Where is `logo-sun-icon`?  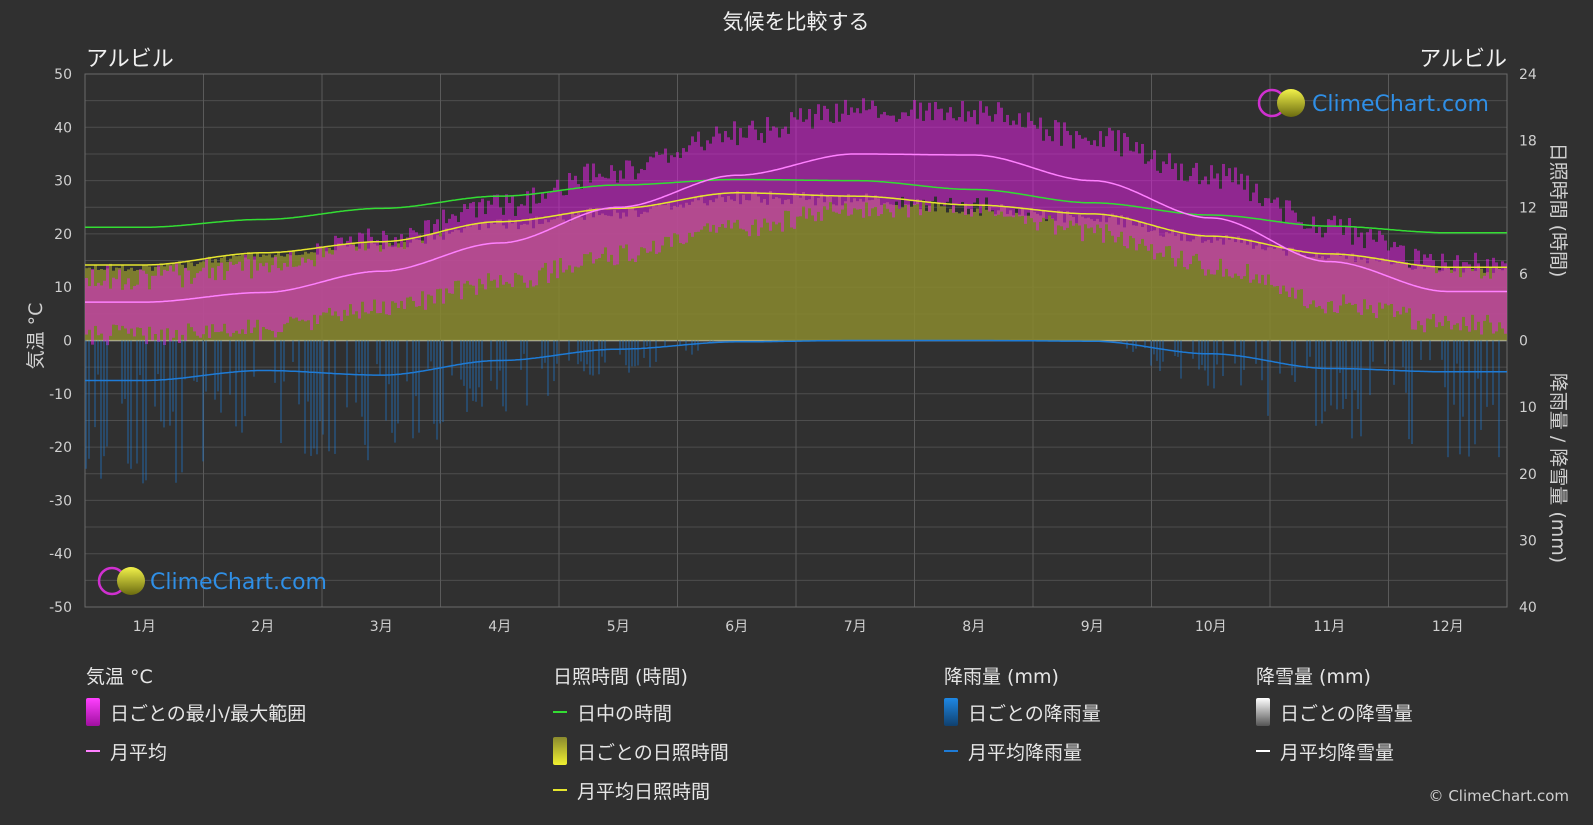 logo-sun-icon is located at coordinates (131, 581).